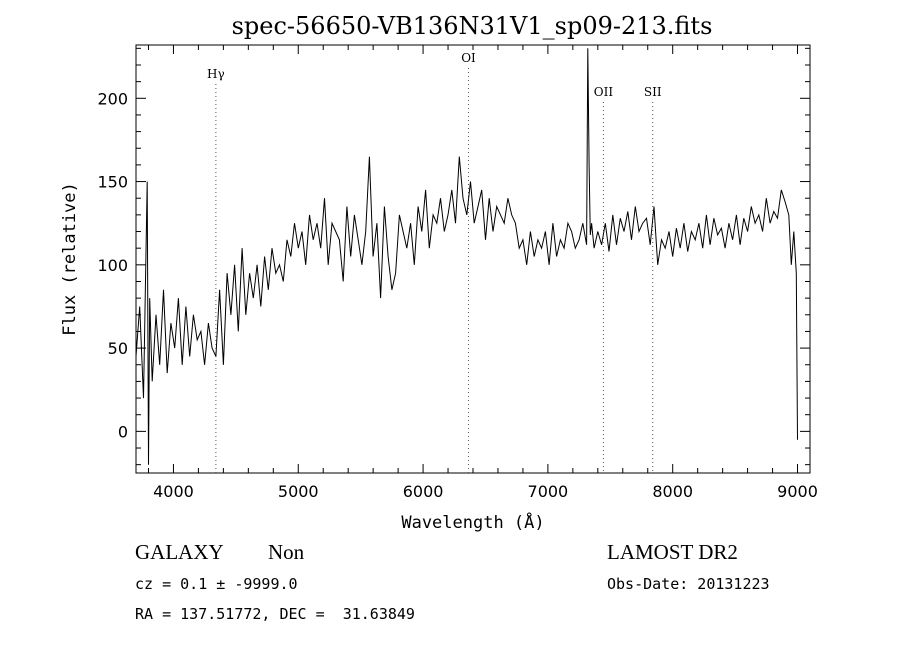 The image size is (900, 650). I want to click on survey-release: LAMOST DR2, so click(672, 552).